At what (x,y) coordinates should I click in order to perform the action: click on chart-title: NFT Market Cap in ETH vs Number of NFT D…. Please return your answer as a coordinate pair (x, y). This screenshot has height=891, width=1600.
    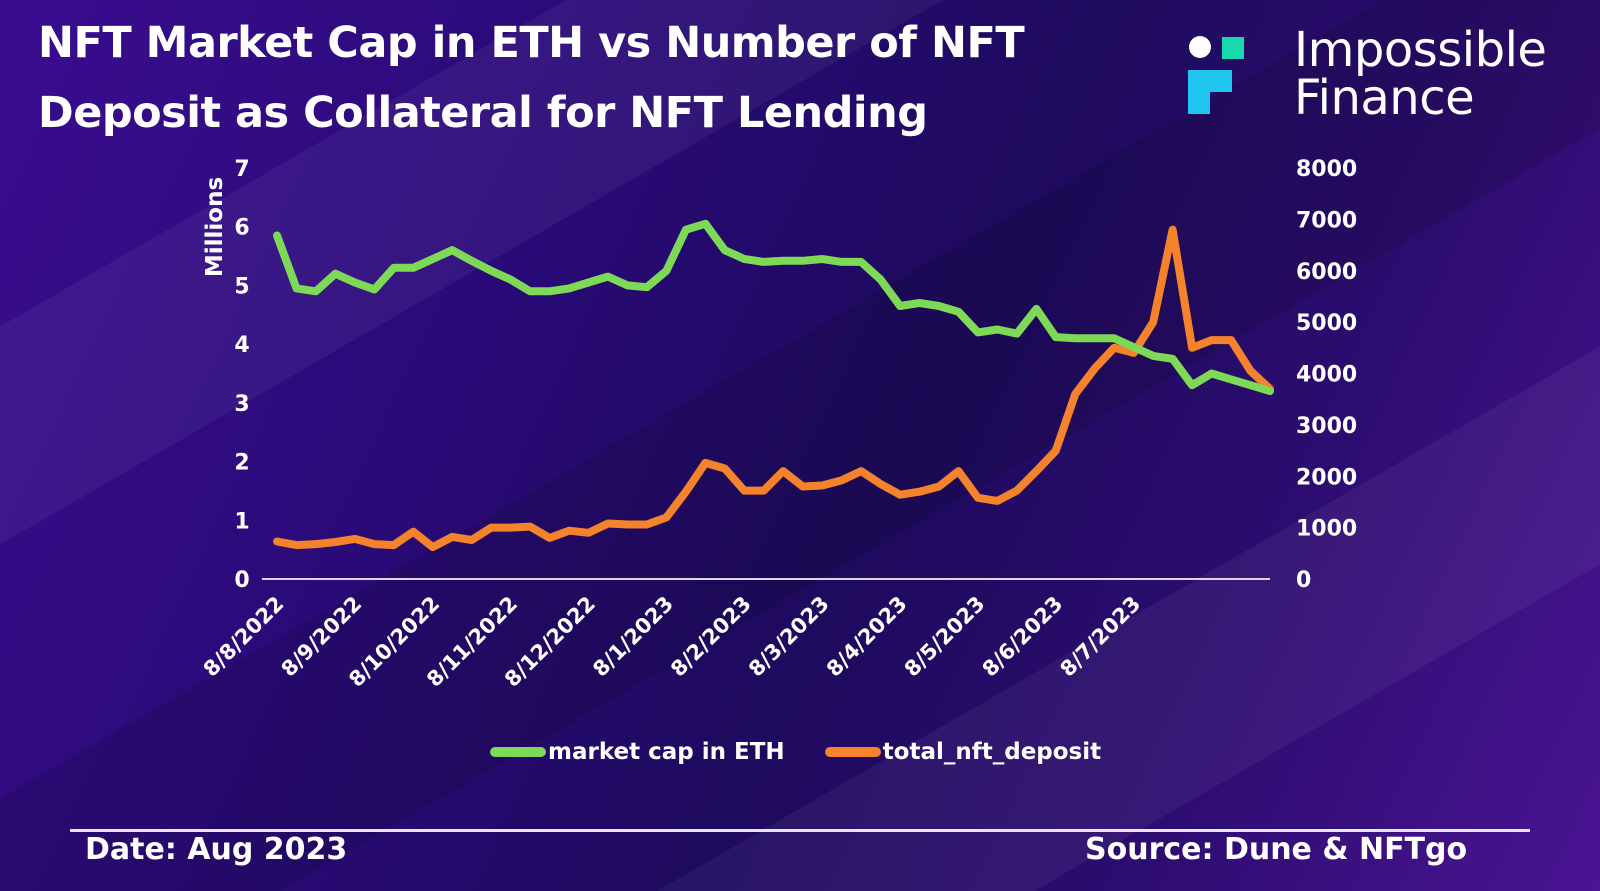
    Looking at the image, I should click on (538, 78).